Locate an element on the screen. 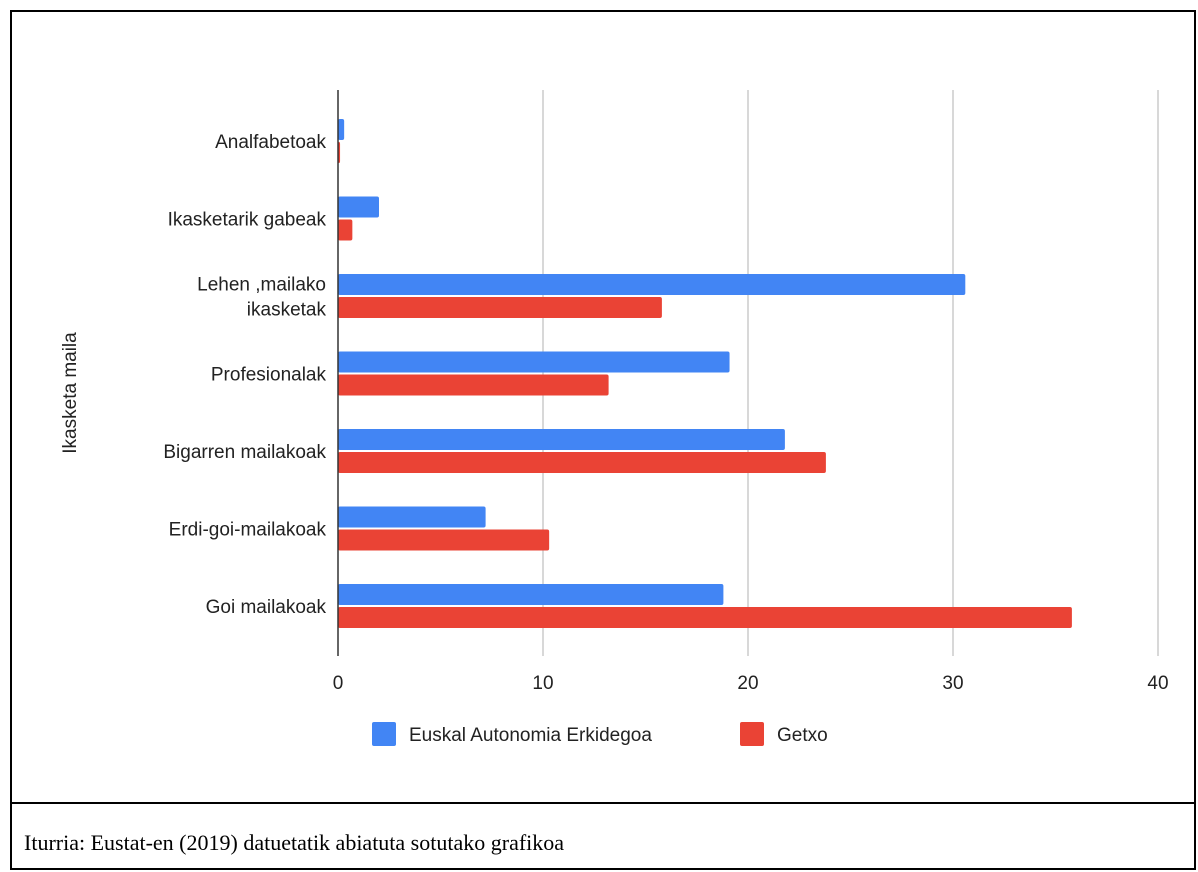 Image resolution: width=1198 pixels, height=872 pixels. y-axis-title: Ikasketa maila is located at coordinates (70, 393).